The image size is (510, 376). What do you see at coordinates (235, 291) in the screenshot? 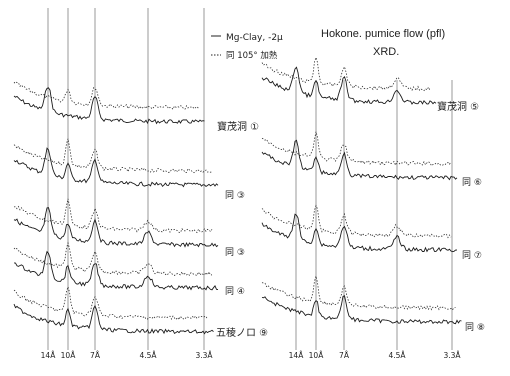
I see `left-trace-label-4: 同 ④` at bounding box center [235, 291].